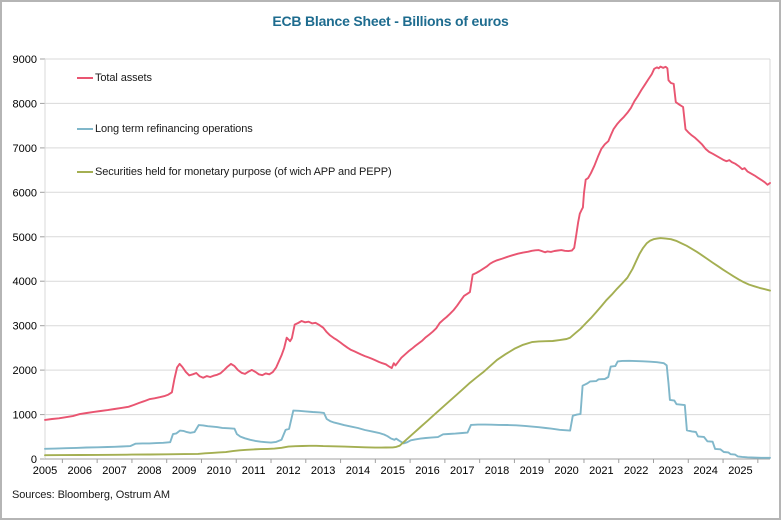 The width and height of the screenshot is (781, 520). What do you see at coordinates (25, 149) in the screenshot?
I see `y-tick-label: 7000` at bounding box center [25, 149].